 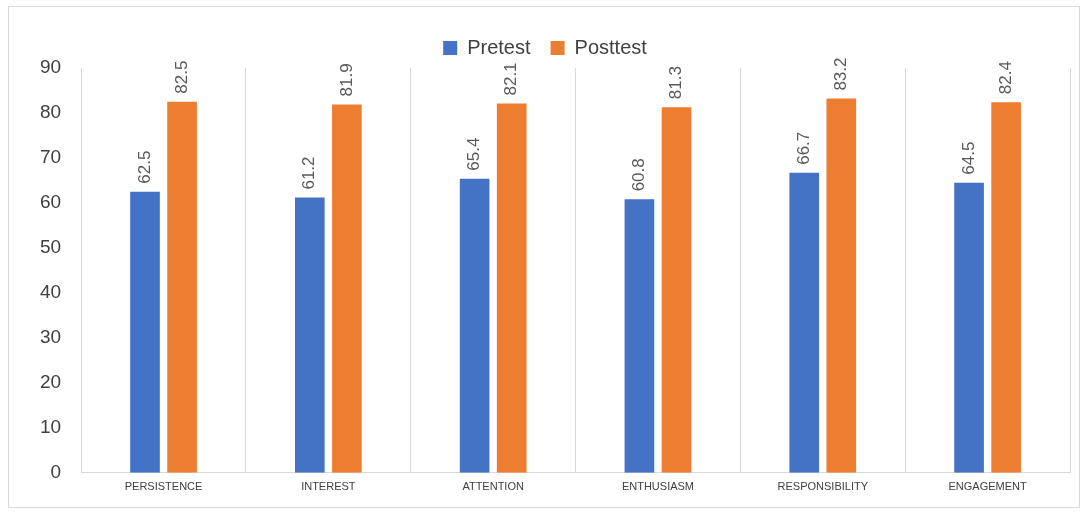 What do you see at coordinates (346, 80) in the screenshot?
I see `data-label: 81.9` at bounding box center [346, 80].